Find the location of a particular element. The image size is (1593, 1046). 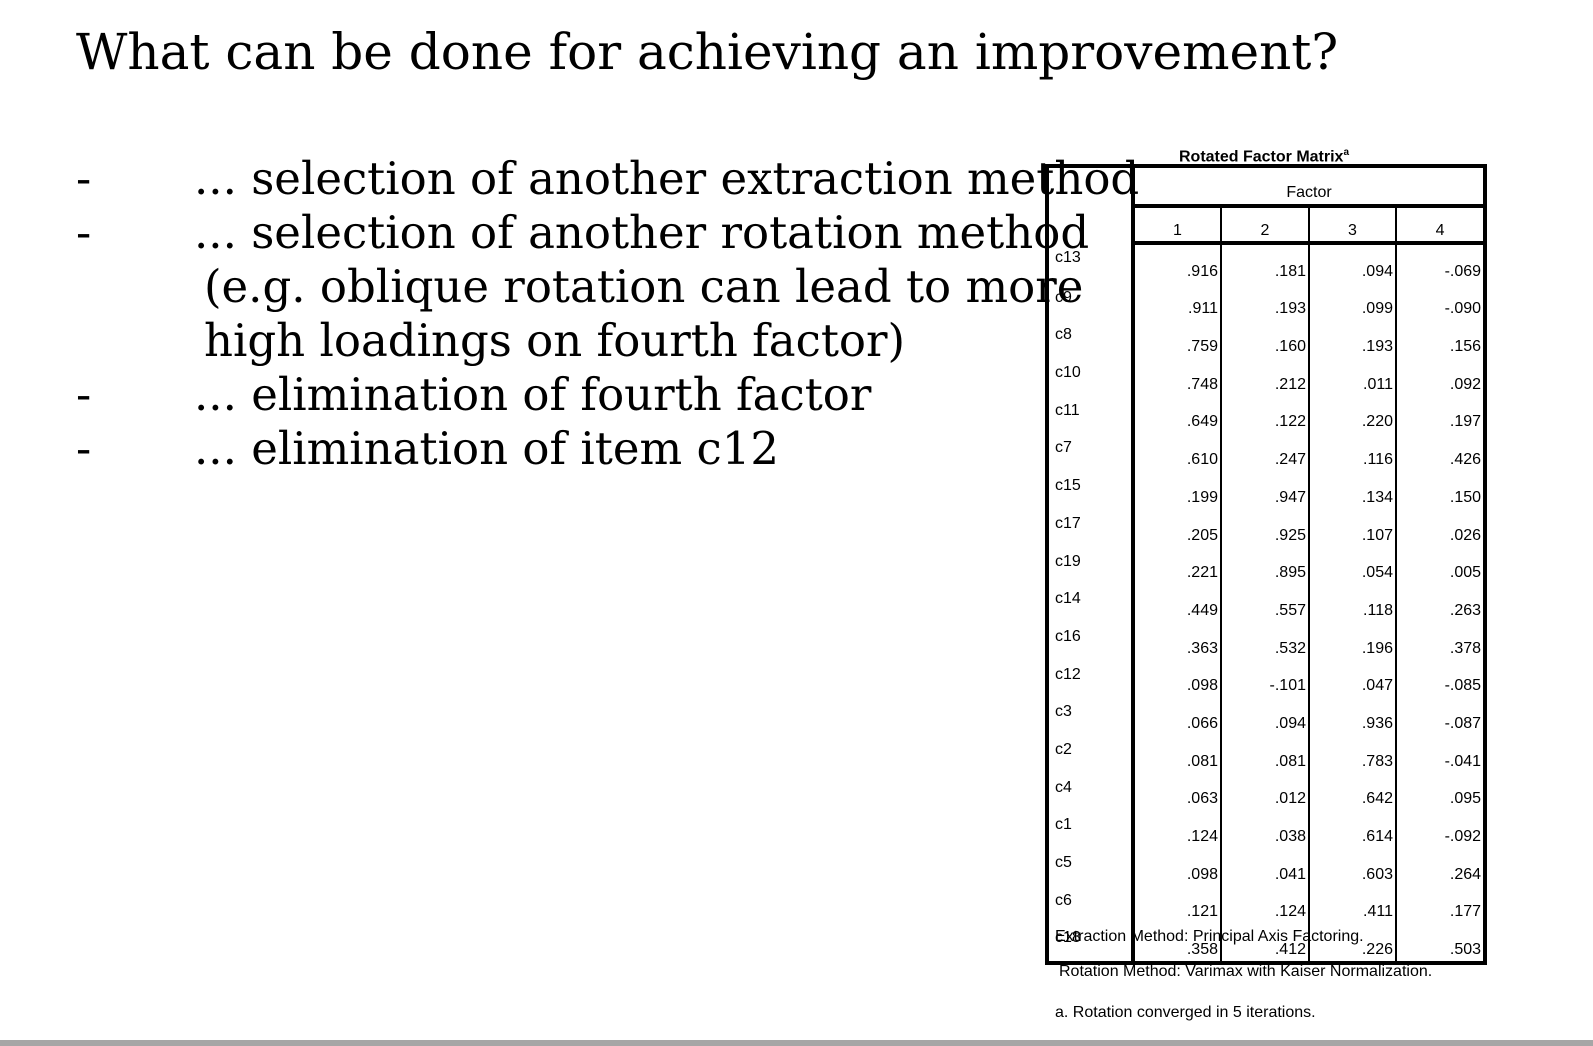

loading-cell: .150 is located at coordinates (1440, 490).